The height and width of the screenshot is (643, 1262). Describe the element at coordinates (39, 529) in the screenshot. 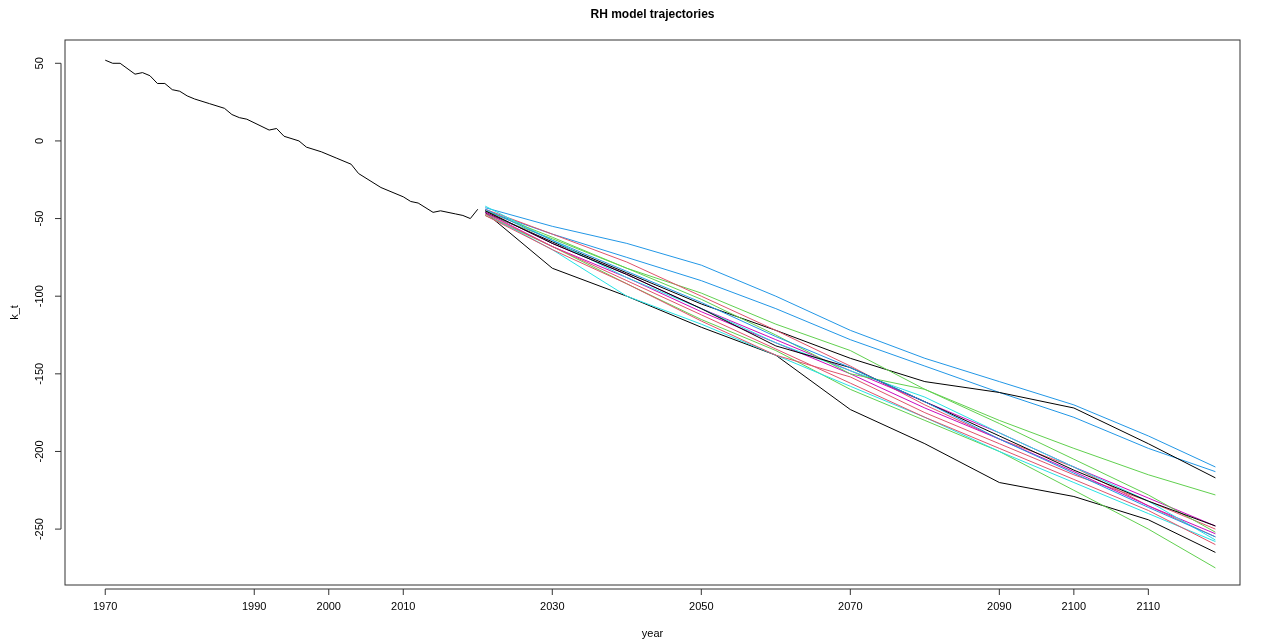

I see `y-tick-label: -250` at that location.